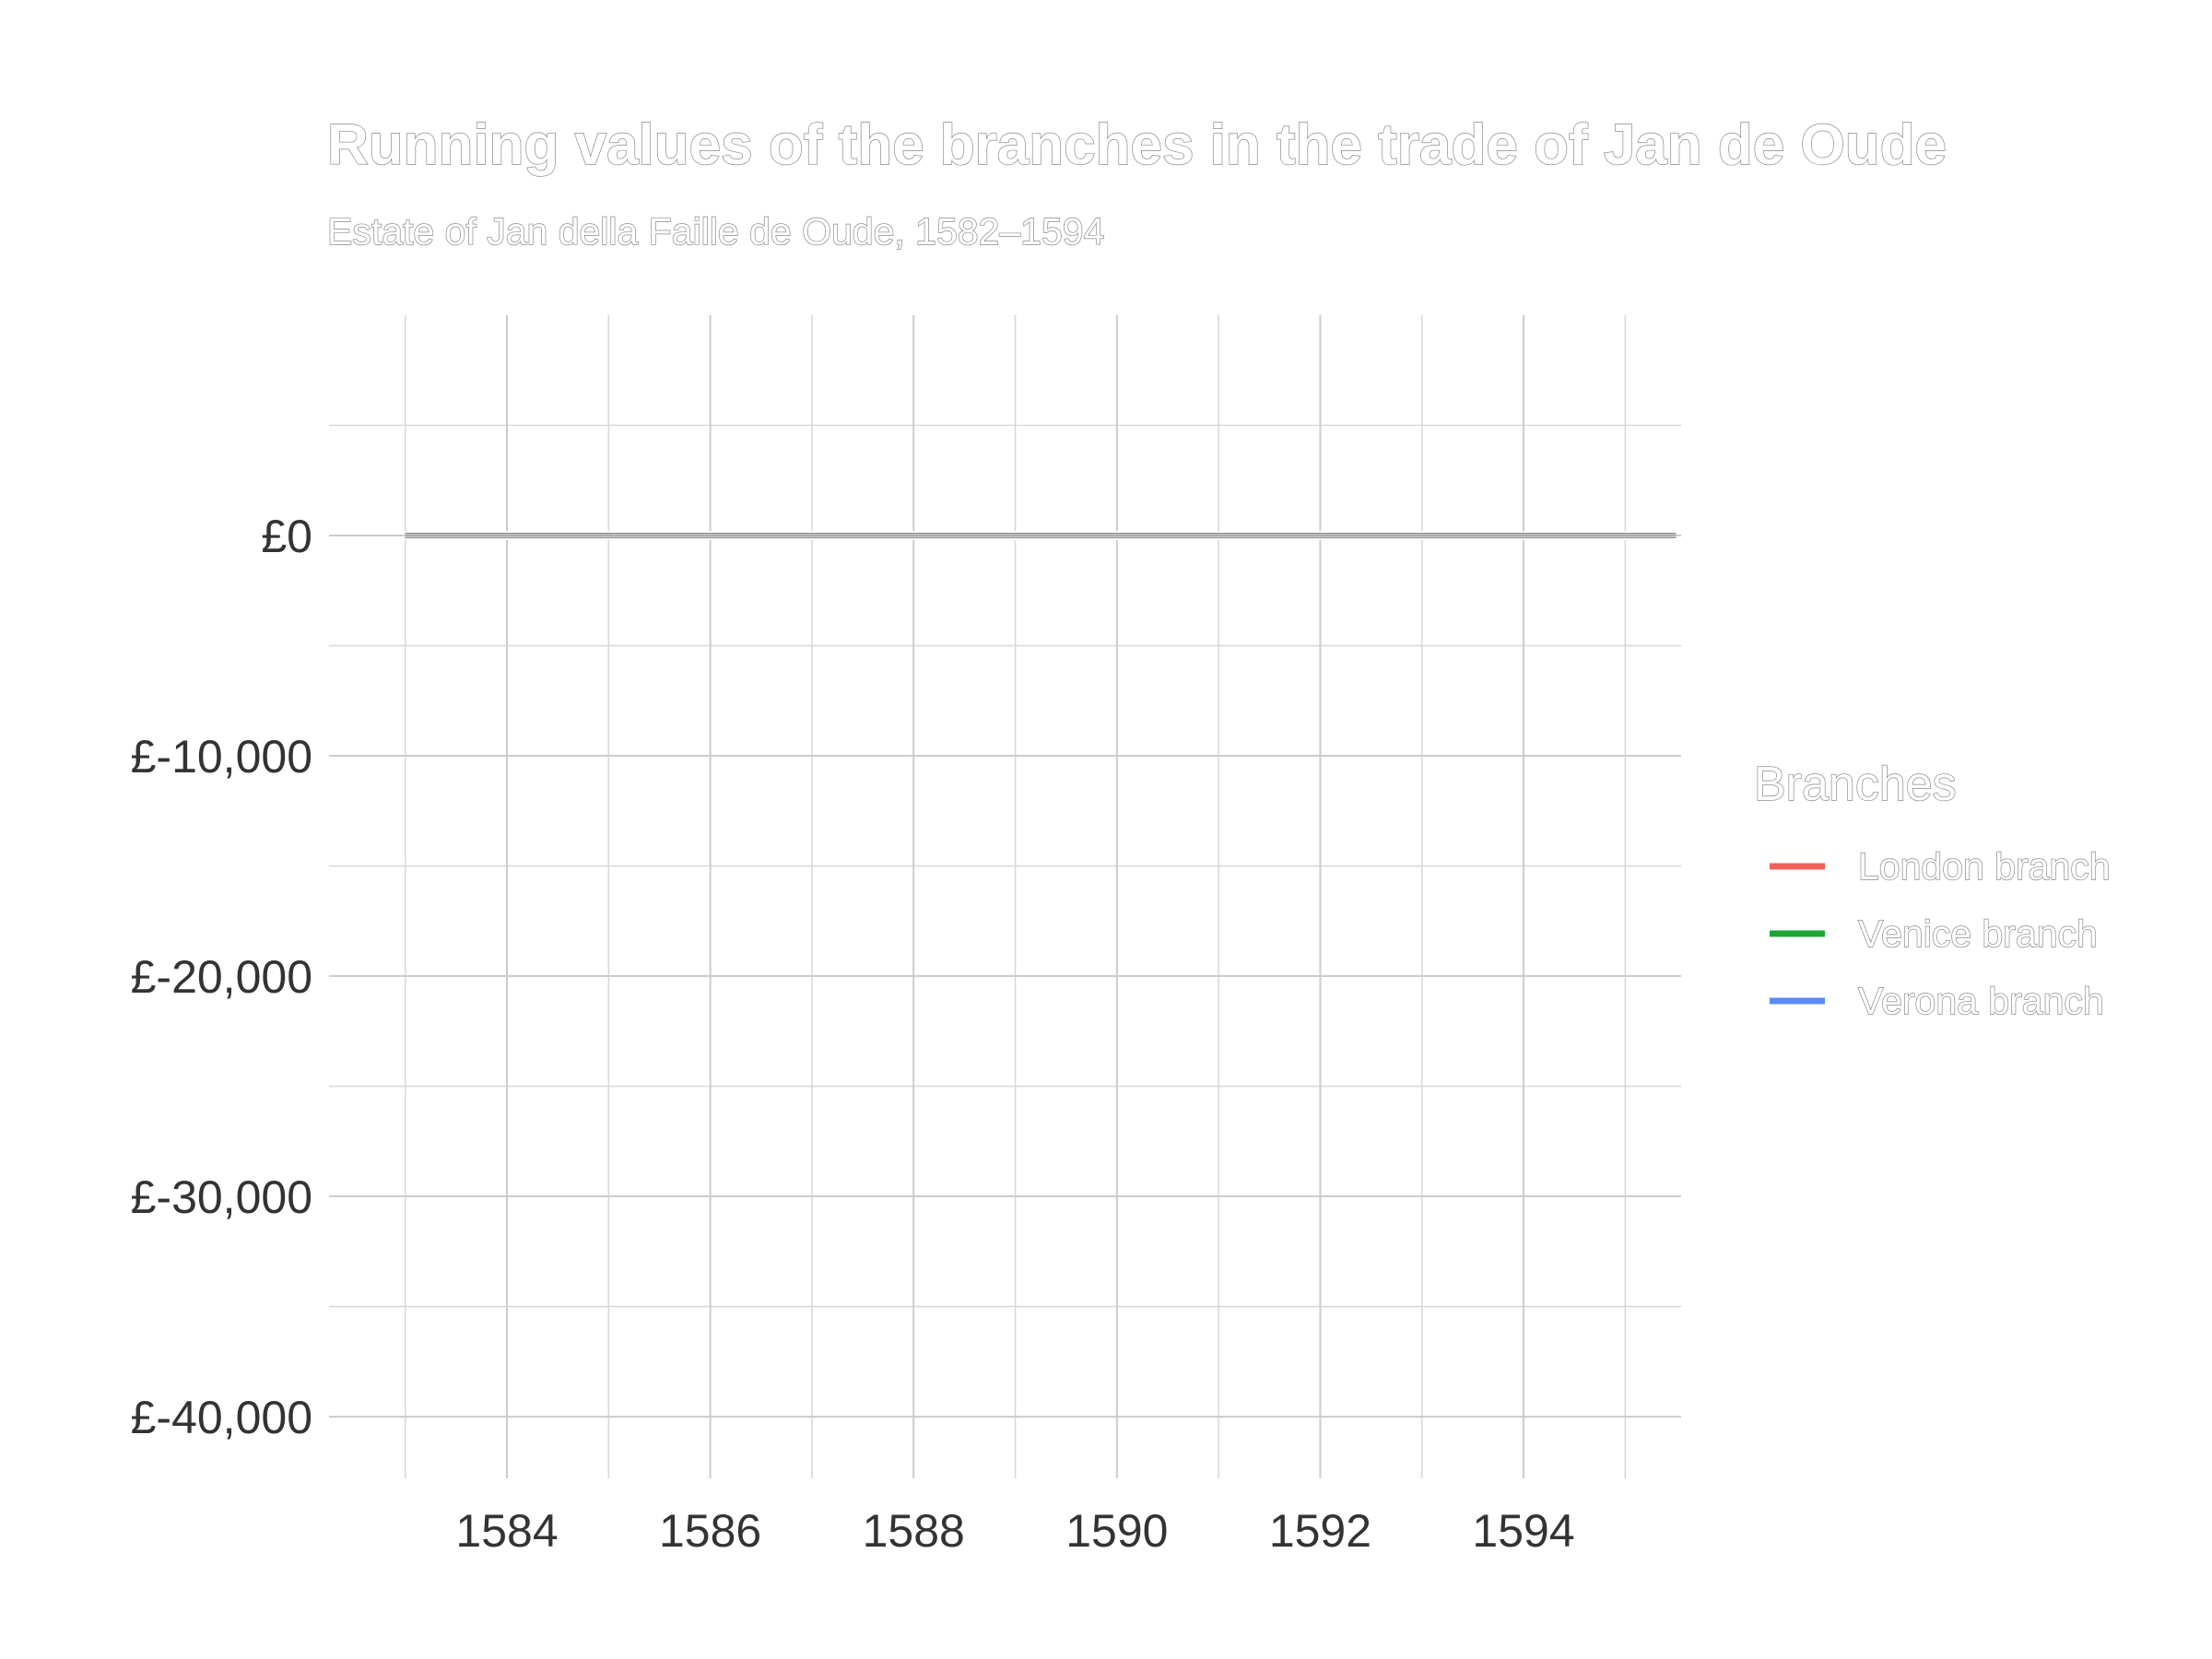  I want to click on x-tick-label: 1590, so click(1116, 1531).